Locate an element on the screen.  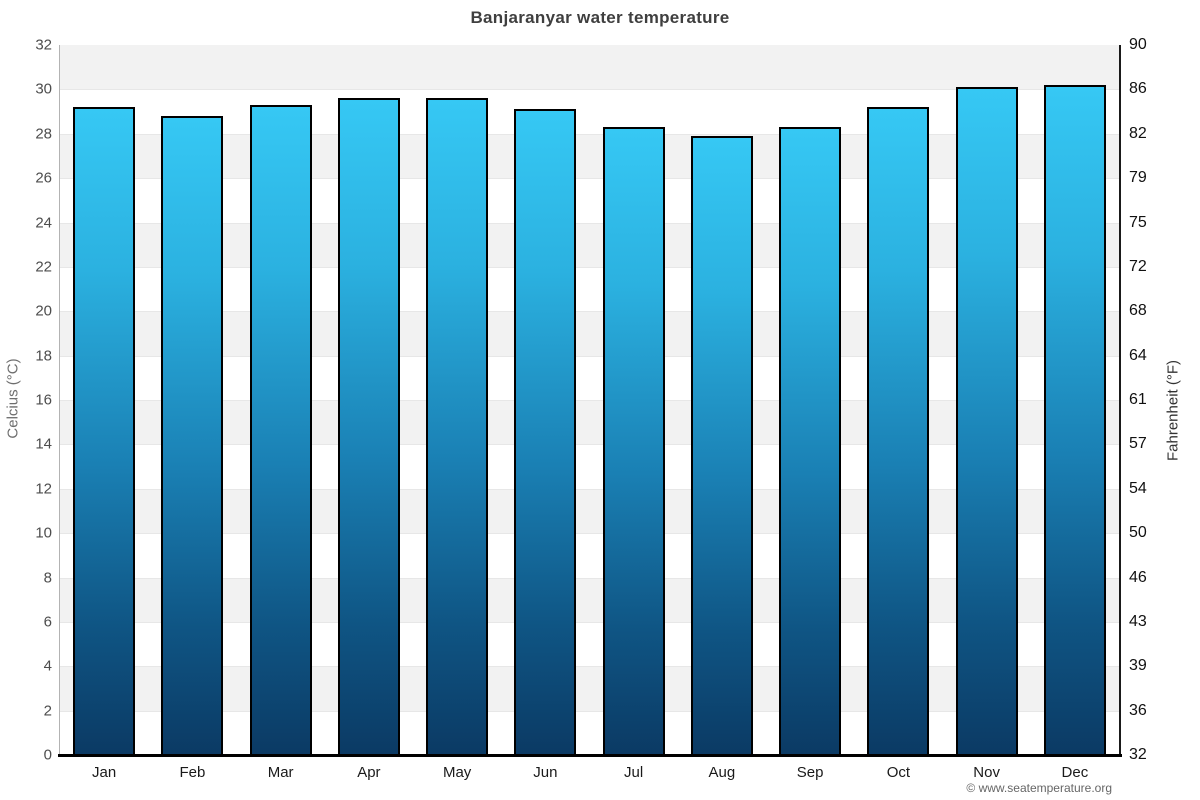
ytick-celsius-14: 14 is located at coordinates (43, 444).